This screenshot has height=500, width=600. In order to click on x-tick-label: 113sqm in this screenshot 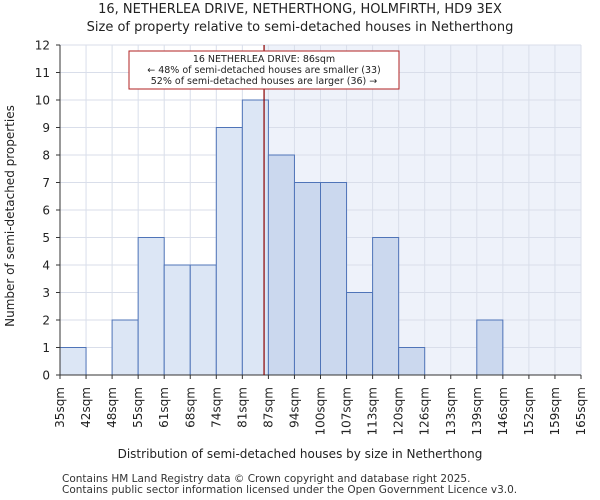, I will do `click(373, 411)`.